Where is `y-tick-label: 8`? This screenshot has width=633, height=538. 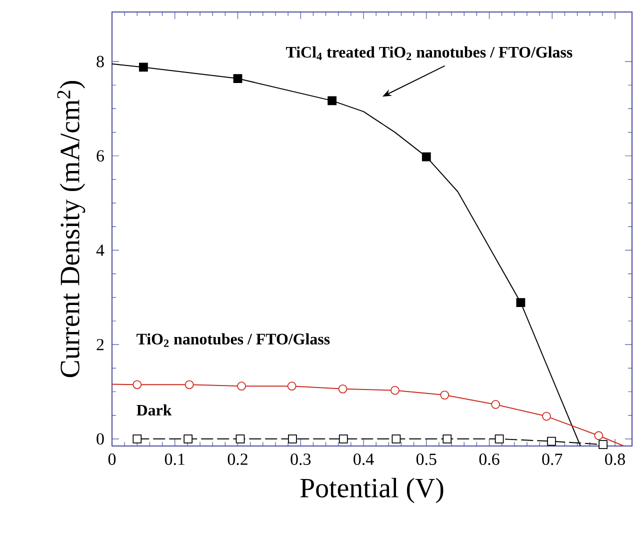
y-tick-label: 8 is located at coordinates (100, 62).